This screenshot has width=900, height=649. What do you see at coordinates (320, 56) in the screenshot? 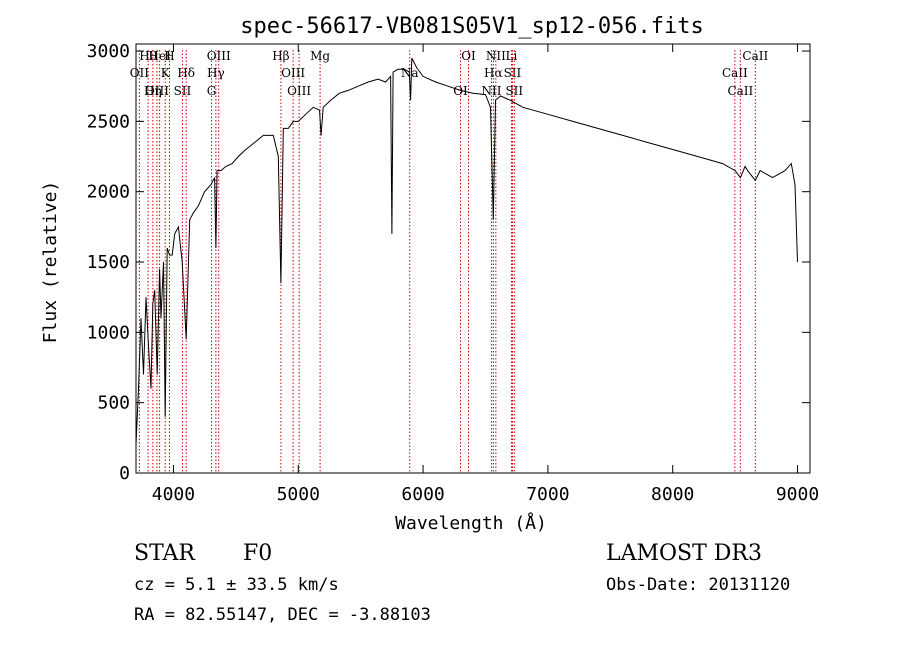
I see `line-label: Mg` at bounding box center [320, 56].